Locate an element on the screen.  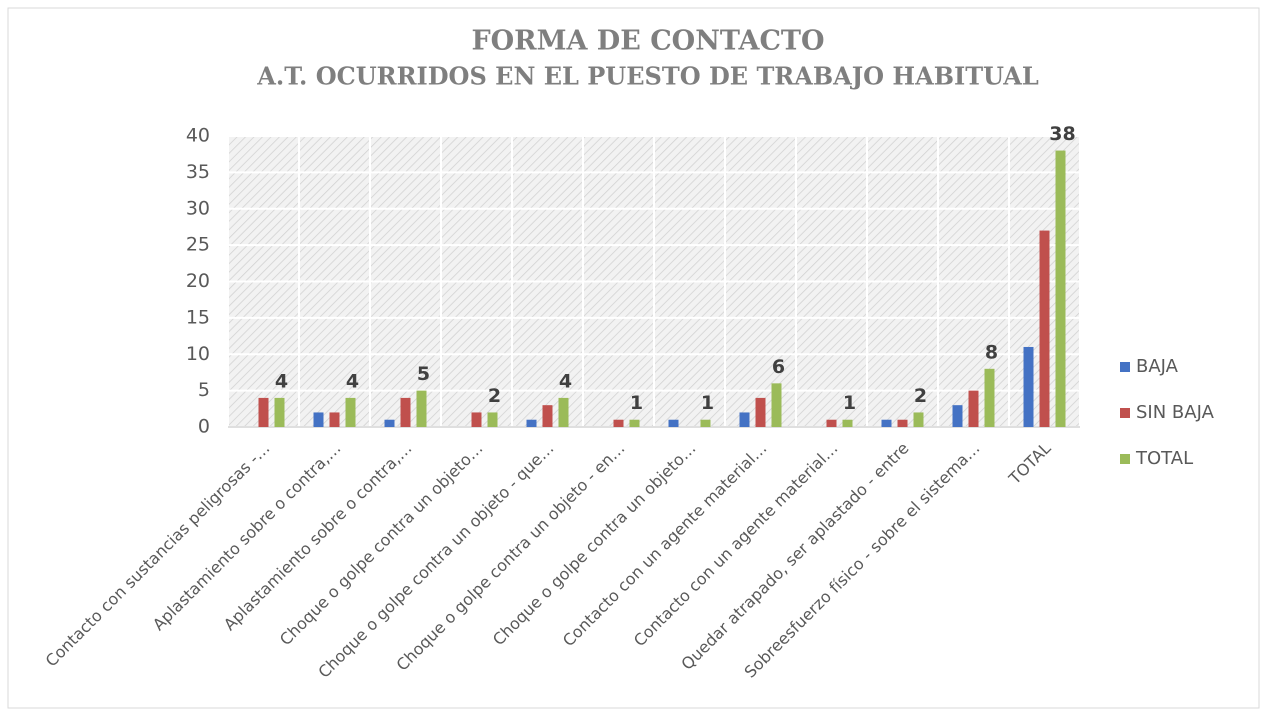
legend-label: BAJA is located at coordinates (1157, 366).